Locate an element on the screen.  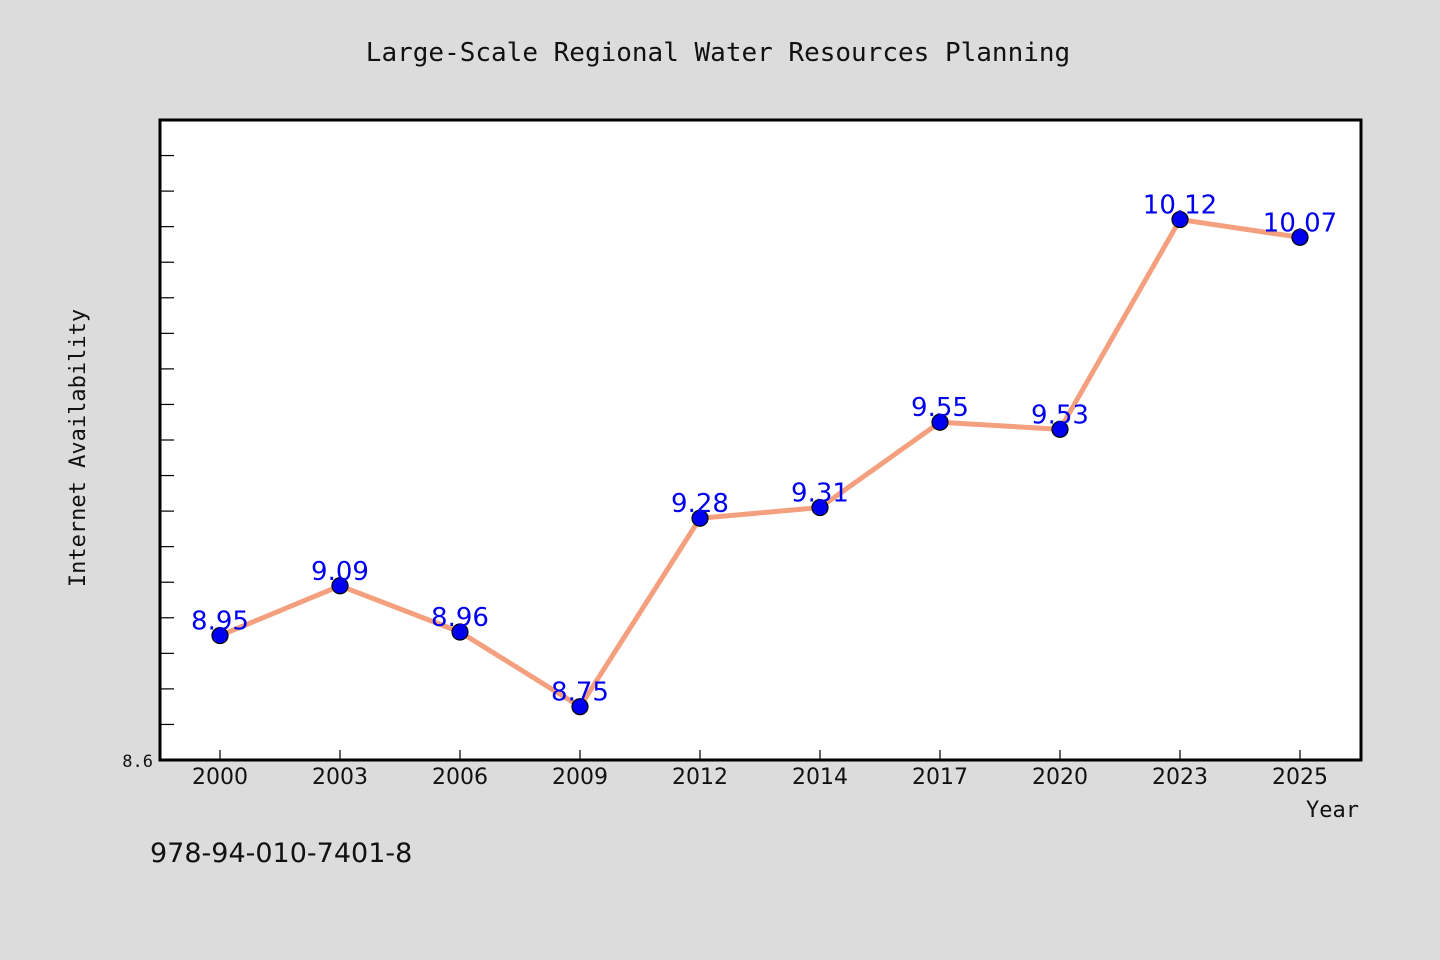
isbn-label: 978-94-010-7401-8 is located at coordinates (281, 853).